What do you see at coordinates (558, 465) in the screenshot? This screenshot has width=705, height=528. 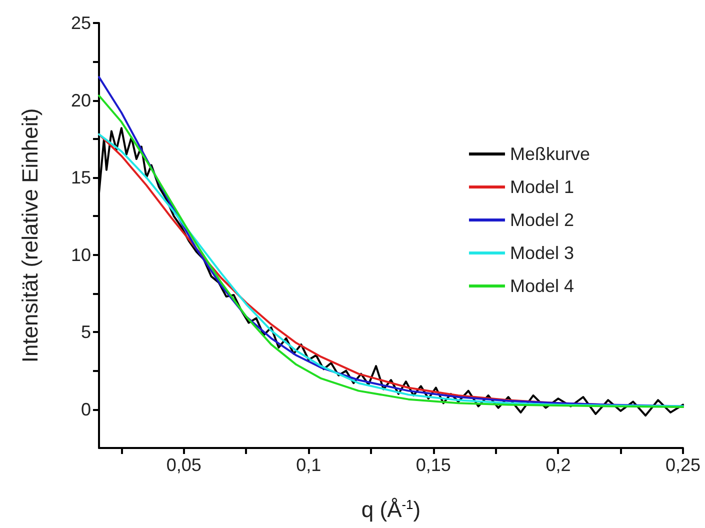 I see `x-tick-label: 0,2` at bounding box center [558, 465].